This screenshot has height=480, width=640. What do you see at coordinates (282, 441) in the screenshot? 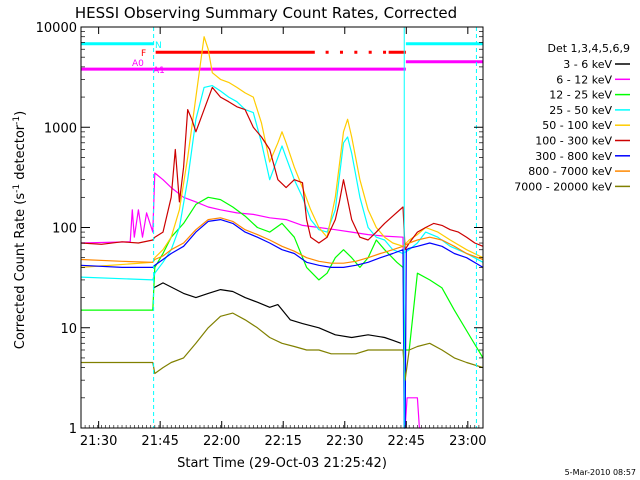
I see `x-tick-label: 22:15` at bounding box center [282, 441].